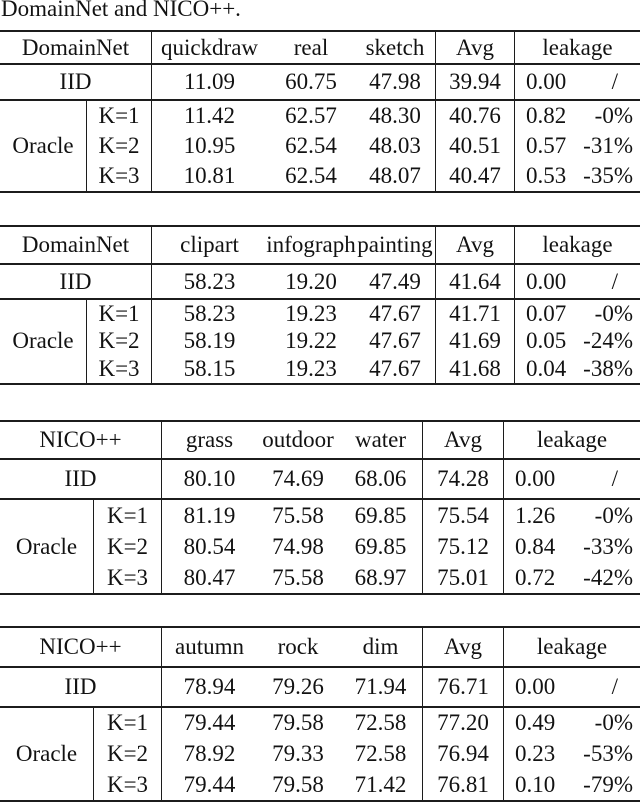 The width and height of the screenshot is (640, 807). I want to click on metric-value: 19.23, so click(311, 369).